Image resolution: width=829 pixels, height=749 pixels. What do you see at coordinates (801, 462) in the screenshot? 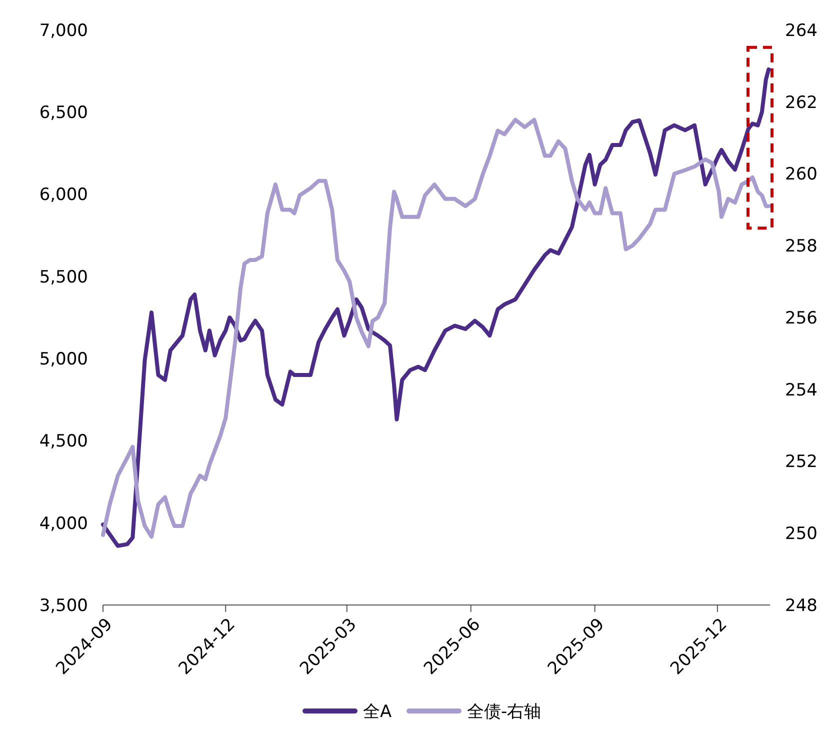
I see `y2-tick-label: 252` at bounding box center [801, 462].